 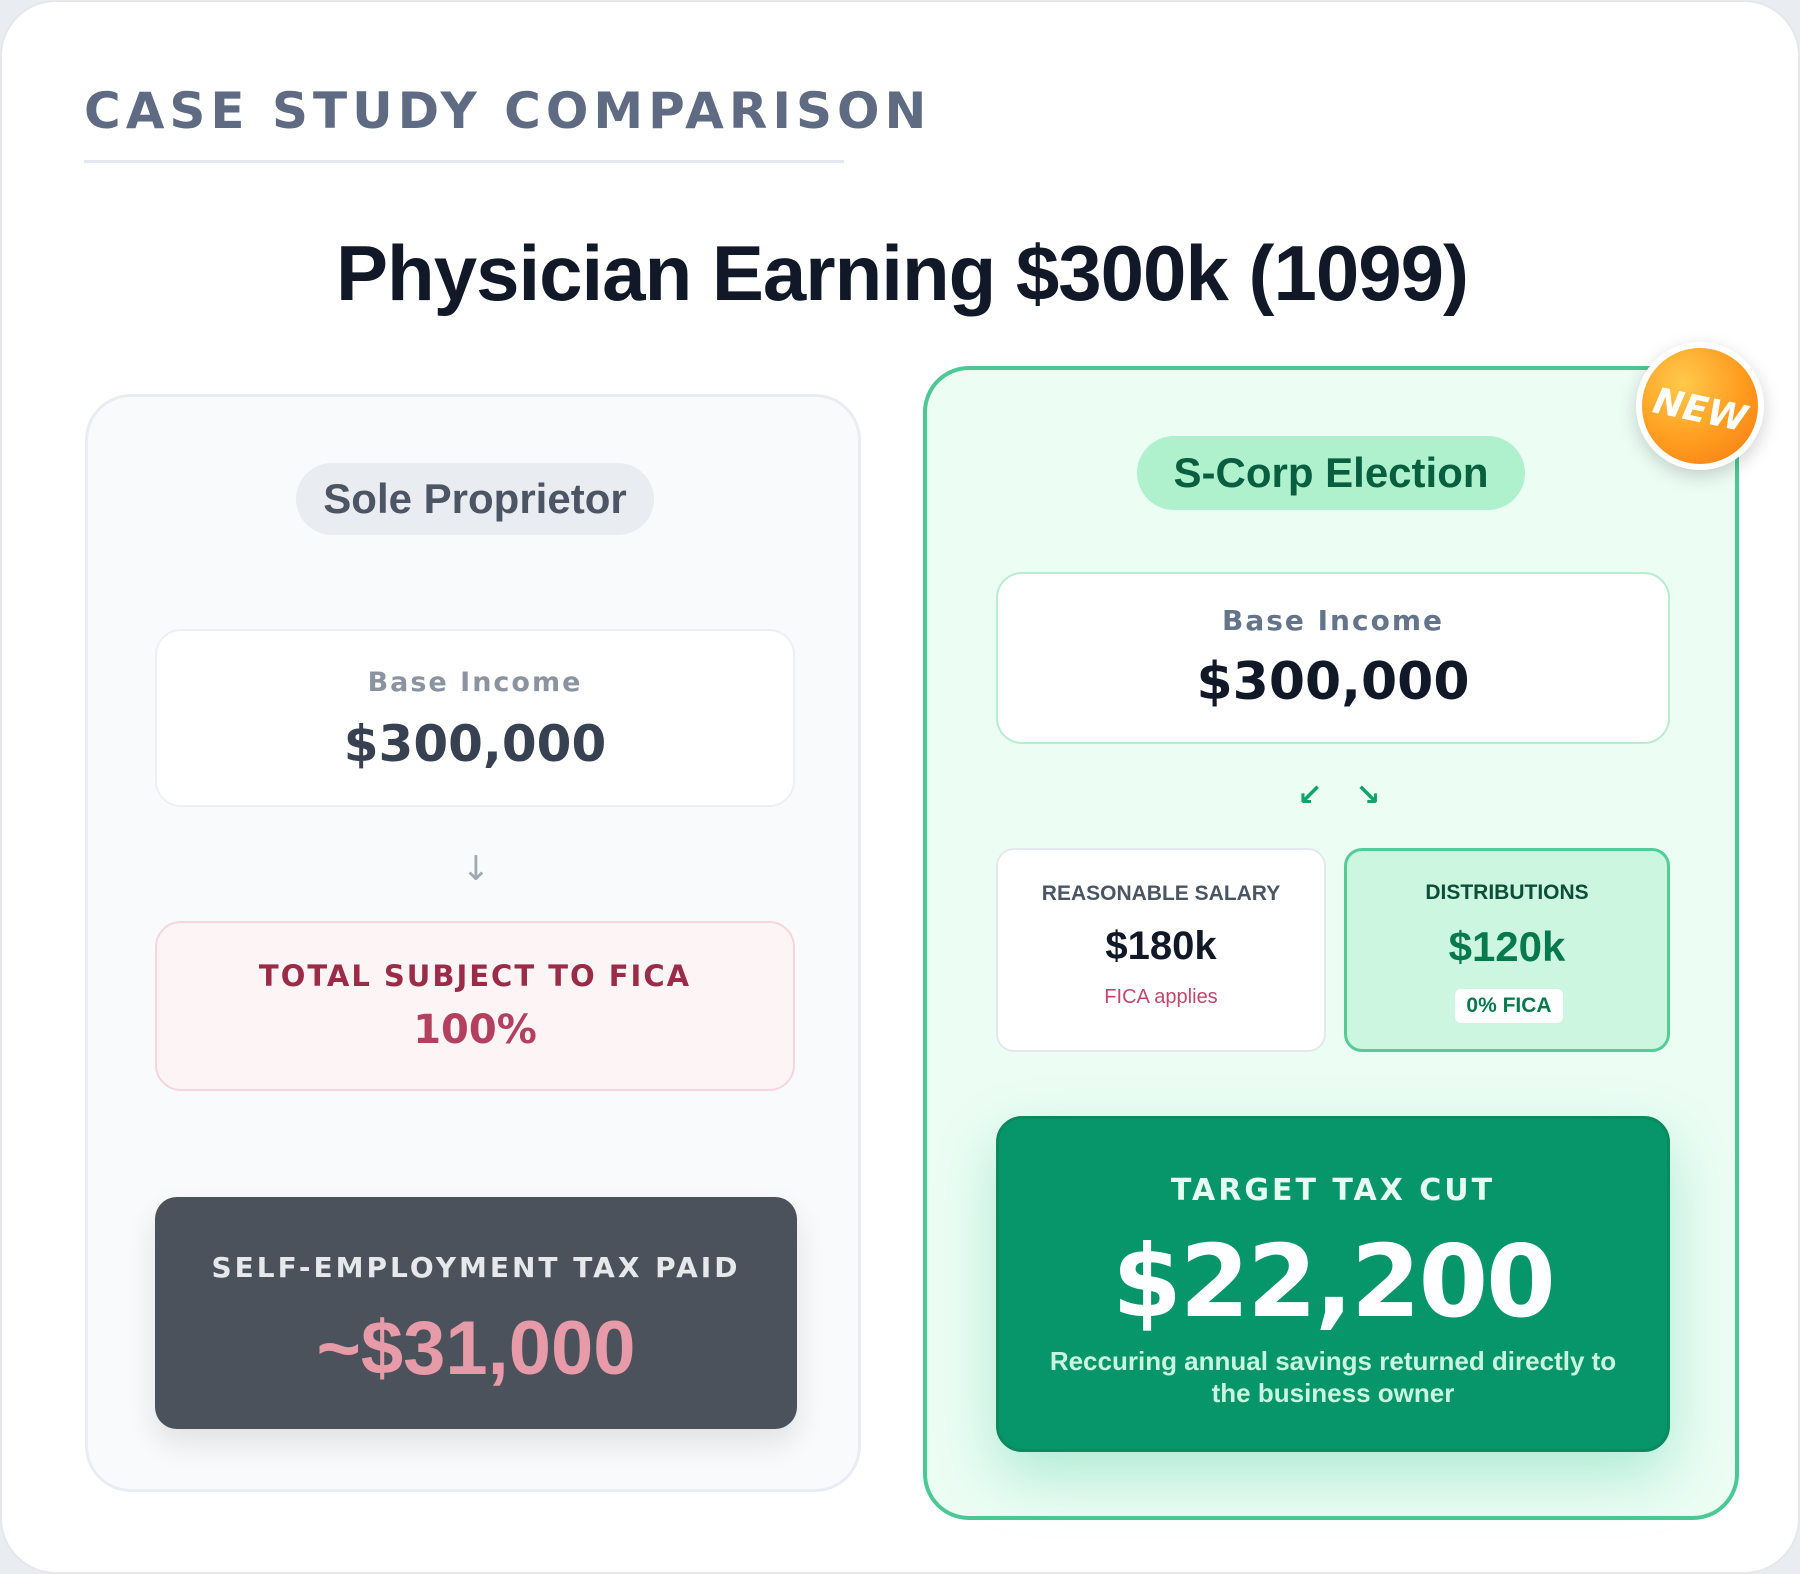 What do you see at coordinates (475, 499) in the screenshot?
I see `sole-proprietor-pill: Sole Proprietor` at bounding box center [475, 499].